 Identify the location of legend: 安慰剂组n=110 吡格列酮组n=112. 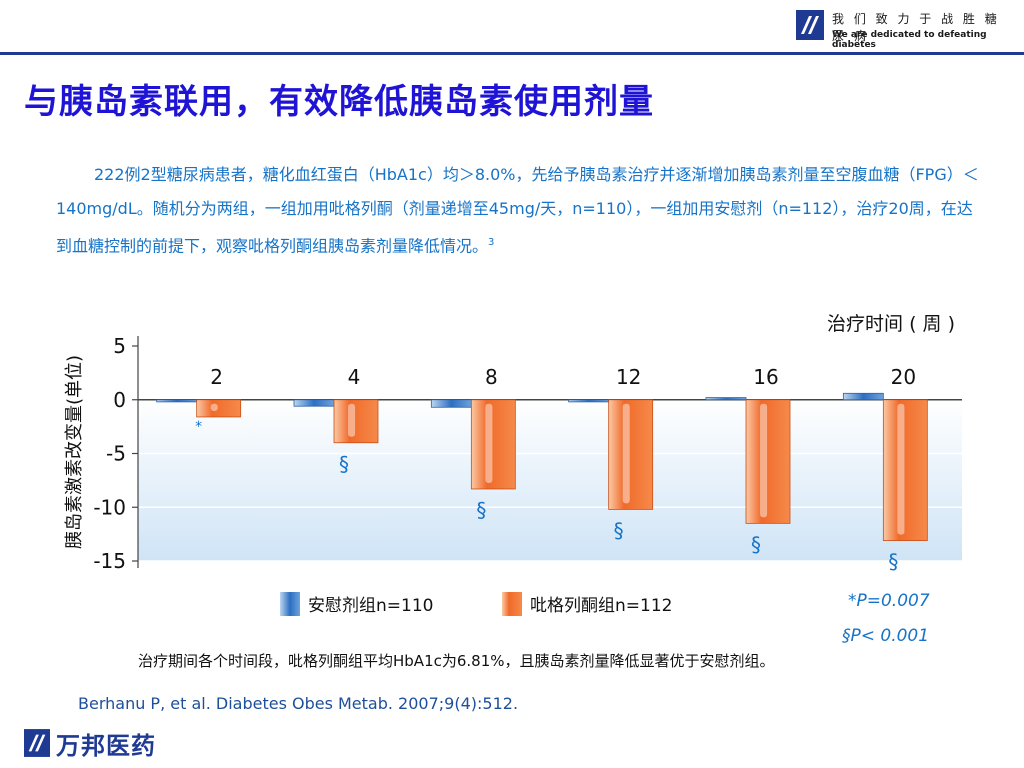
(476, 604).